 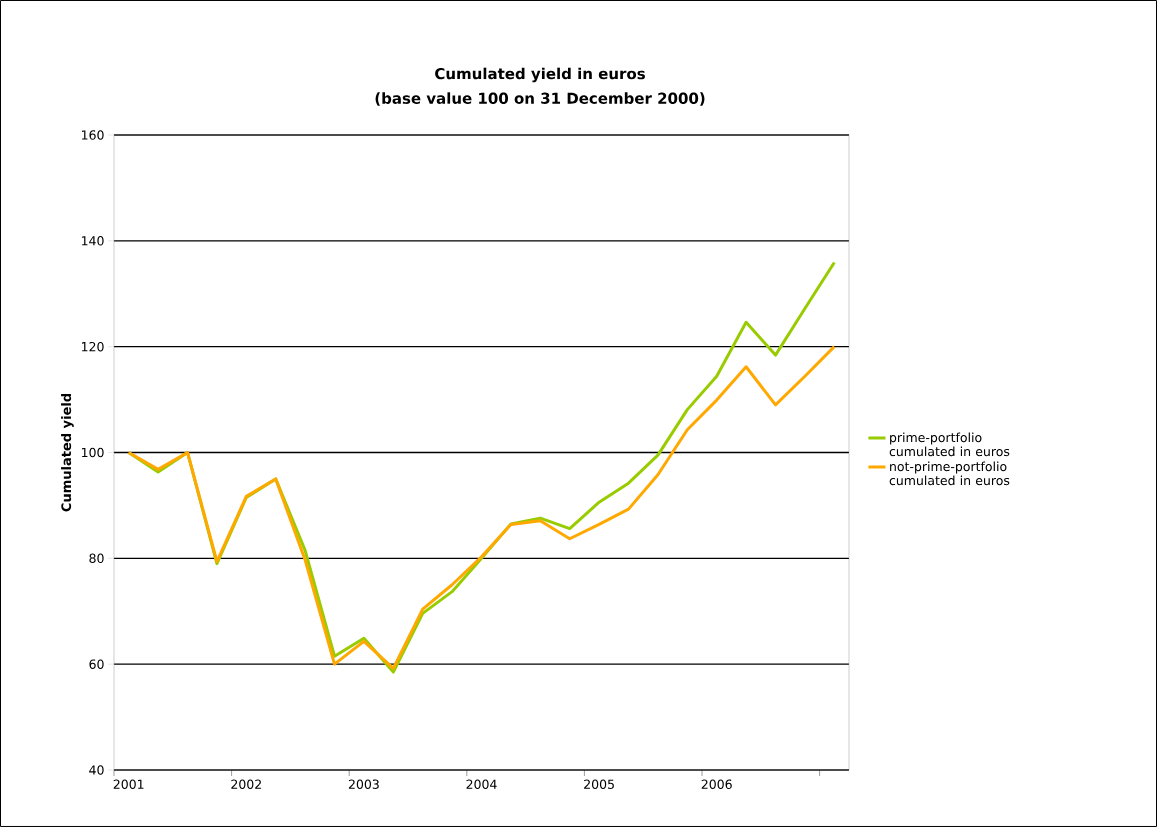 What do you see at coordinates (96, 558) in the screenshot?
I see `y-tick-label: 80` at bounding box center [96, 558].